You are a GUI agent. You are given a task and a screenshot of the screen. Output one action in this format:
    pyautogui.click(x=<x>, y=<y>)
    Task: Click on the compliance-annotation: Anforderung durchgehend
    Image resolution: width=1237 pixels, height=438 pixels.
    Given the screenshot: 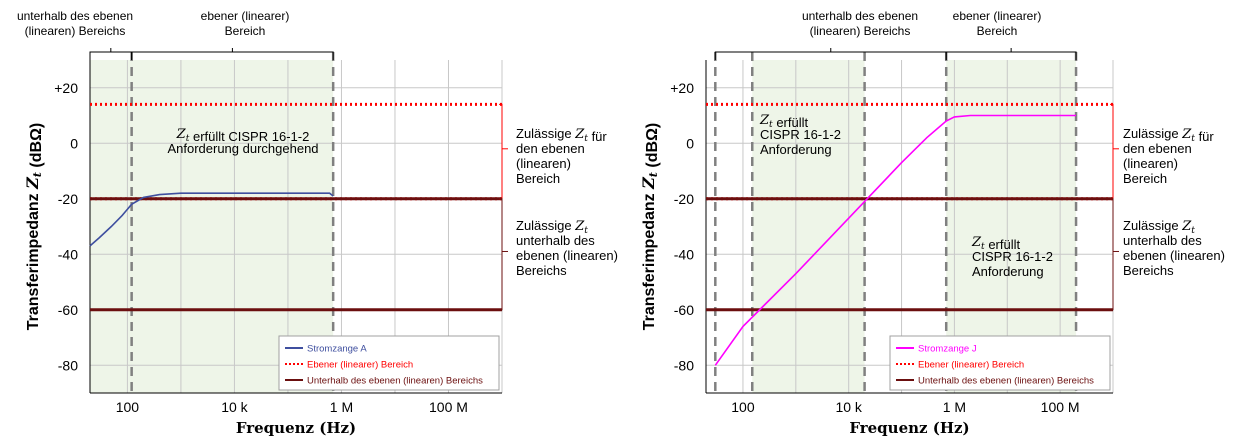 What is the action you would take?
    pyautogui.click(x=242, y=148)
    